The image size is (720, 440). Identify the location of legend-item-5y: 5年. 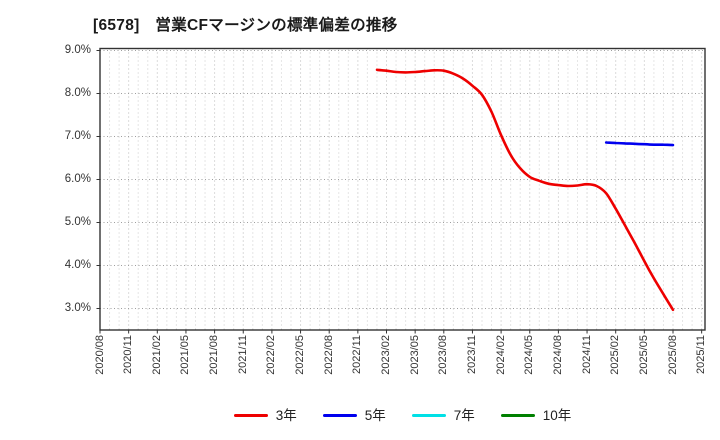
(354, 415).